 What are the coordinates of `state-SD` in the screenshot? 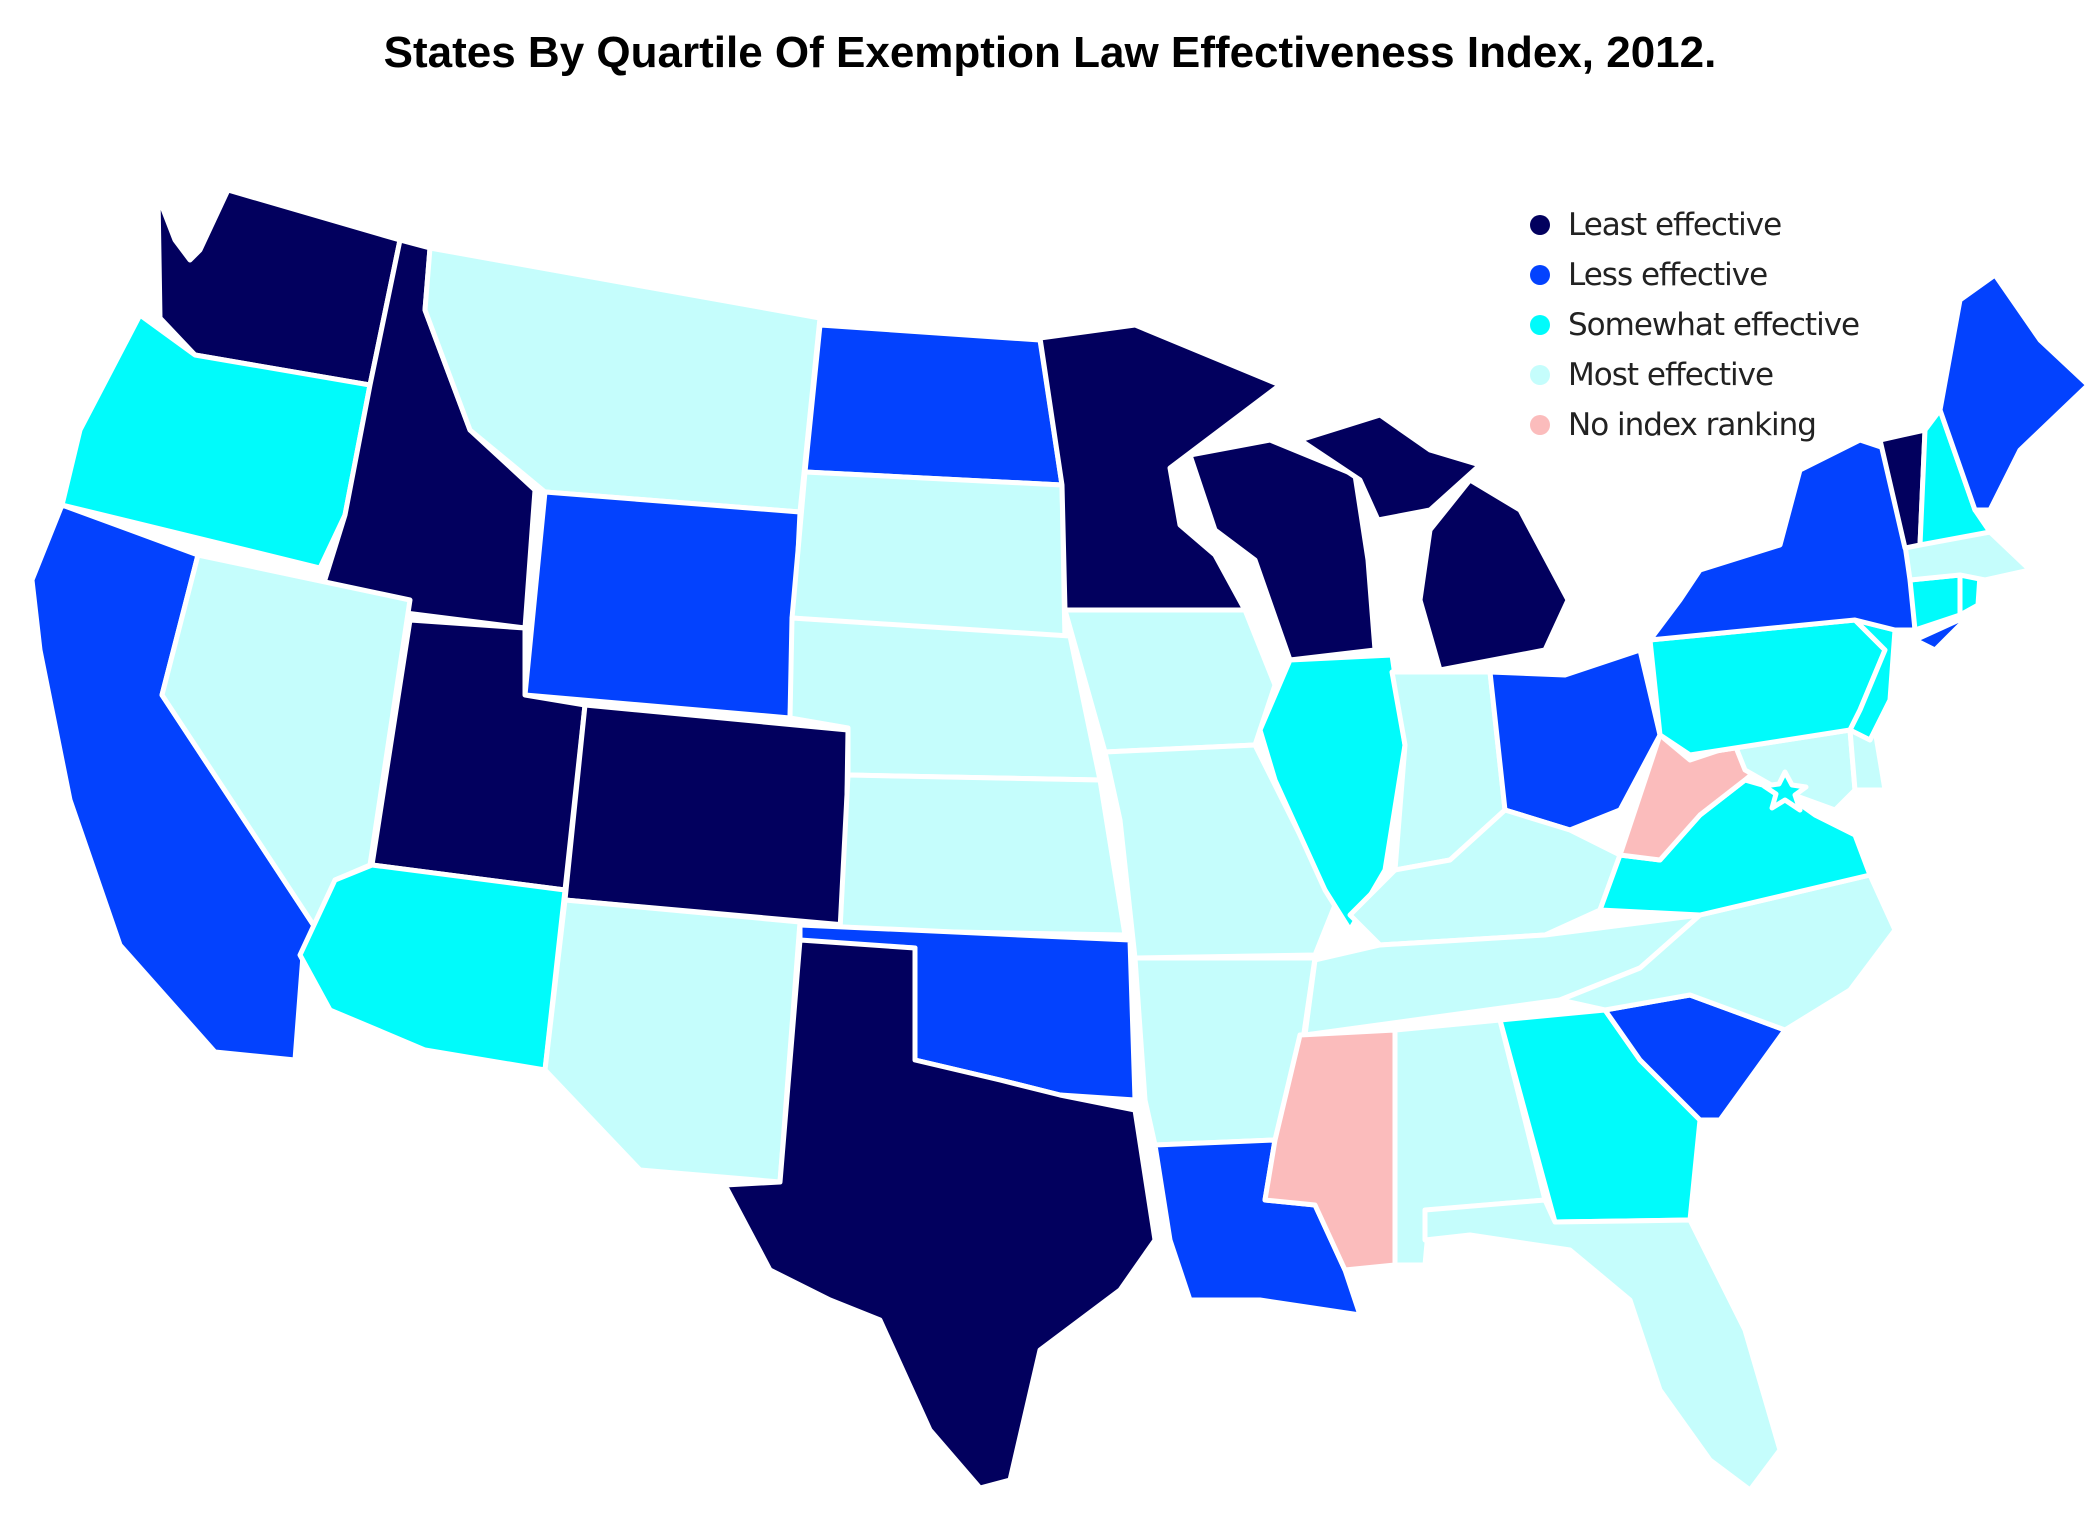 It's located at (928, 557).